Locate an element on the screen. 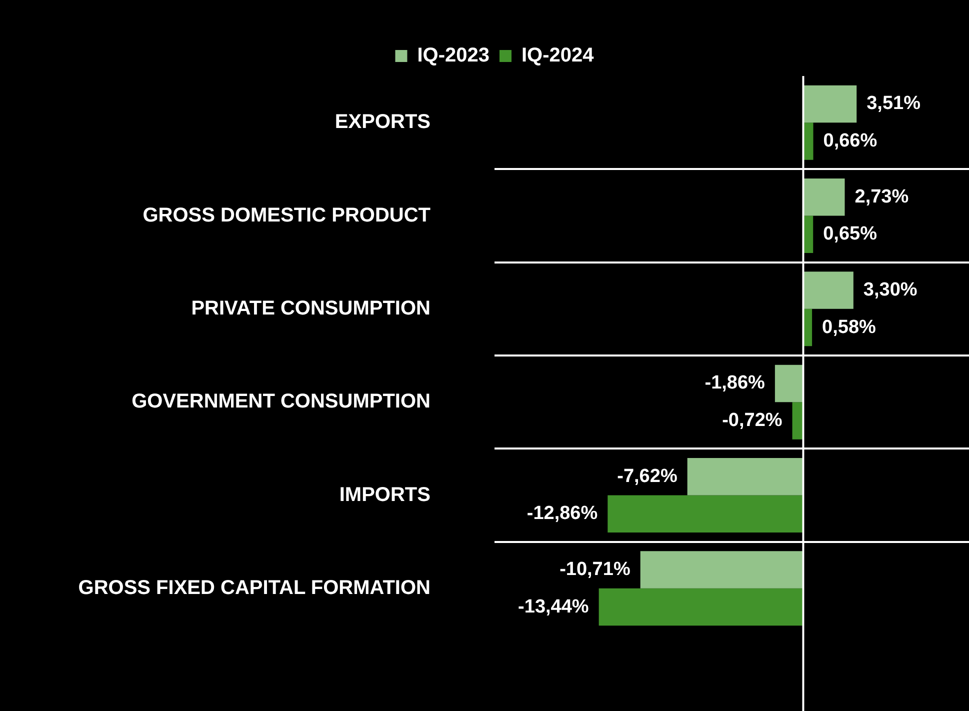 This screenshot has height=711, width=969. y-tick-label: GROSS DOMESTIC PRODUCT is located at coordinates (286, 215).